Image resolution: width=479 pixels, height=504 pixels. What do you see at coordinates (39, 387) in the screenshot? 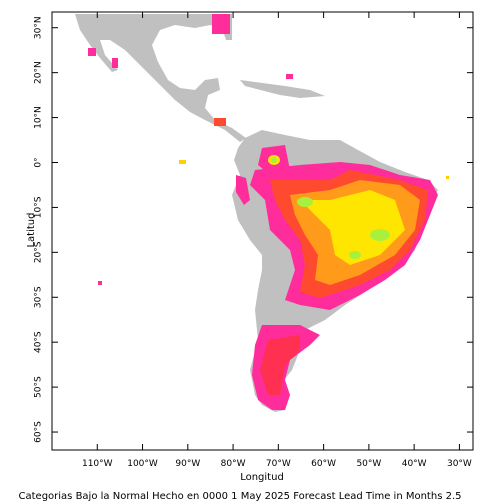
I see `y-tick-label: 50°S` at bounding box center [39, 387].